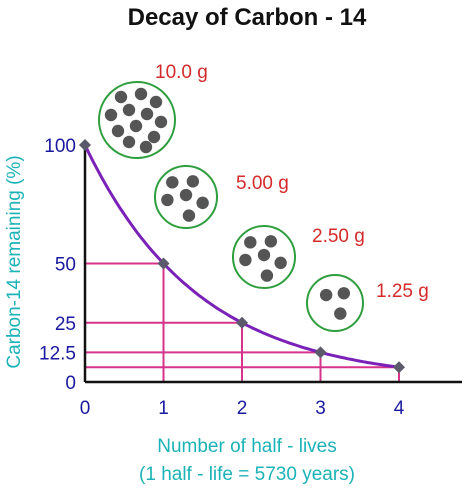  What do you see at coordinates (298, 257) in the screenshot?
I see `sample-3: 2.50 g` at bounding box center [298, 257].